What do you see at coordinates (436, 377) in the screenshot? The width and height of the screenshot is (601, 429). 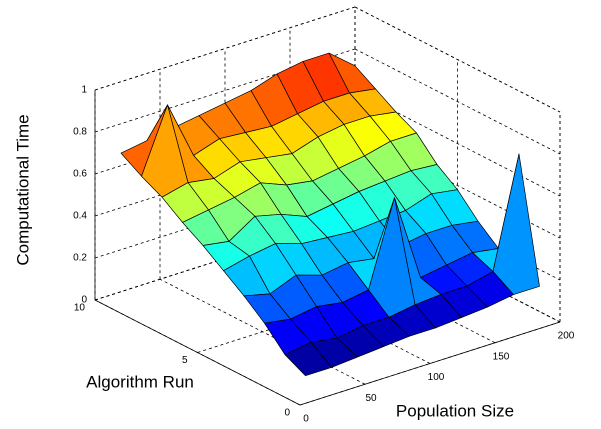 I see `x-tick-label: 100` at bounding box center [436, 377].